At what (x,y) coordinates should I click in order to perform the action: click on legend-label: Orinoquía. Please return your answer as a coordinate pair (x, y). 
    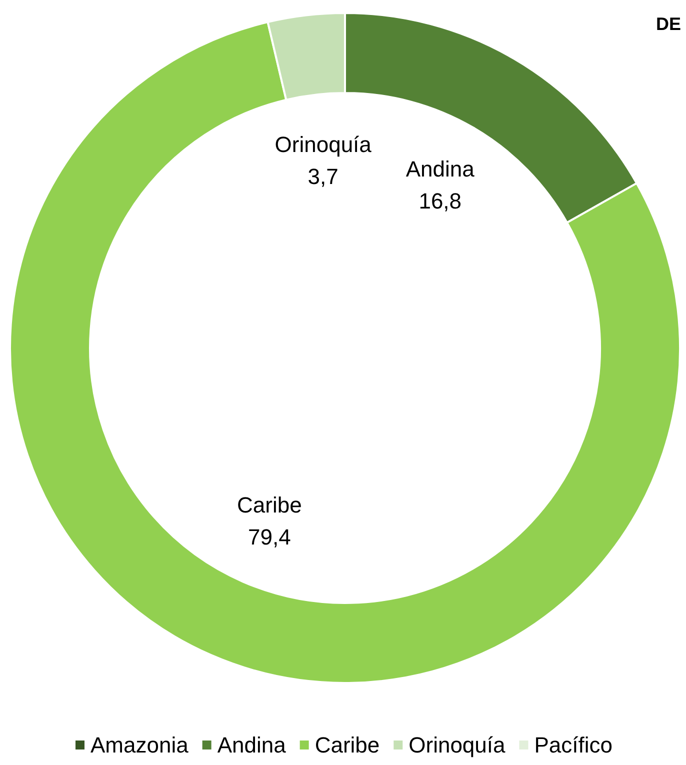
    Looking at the image, I should click on (457, 745).